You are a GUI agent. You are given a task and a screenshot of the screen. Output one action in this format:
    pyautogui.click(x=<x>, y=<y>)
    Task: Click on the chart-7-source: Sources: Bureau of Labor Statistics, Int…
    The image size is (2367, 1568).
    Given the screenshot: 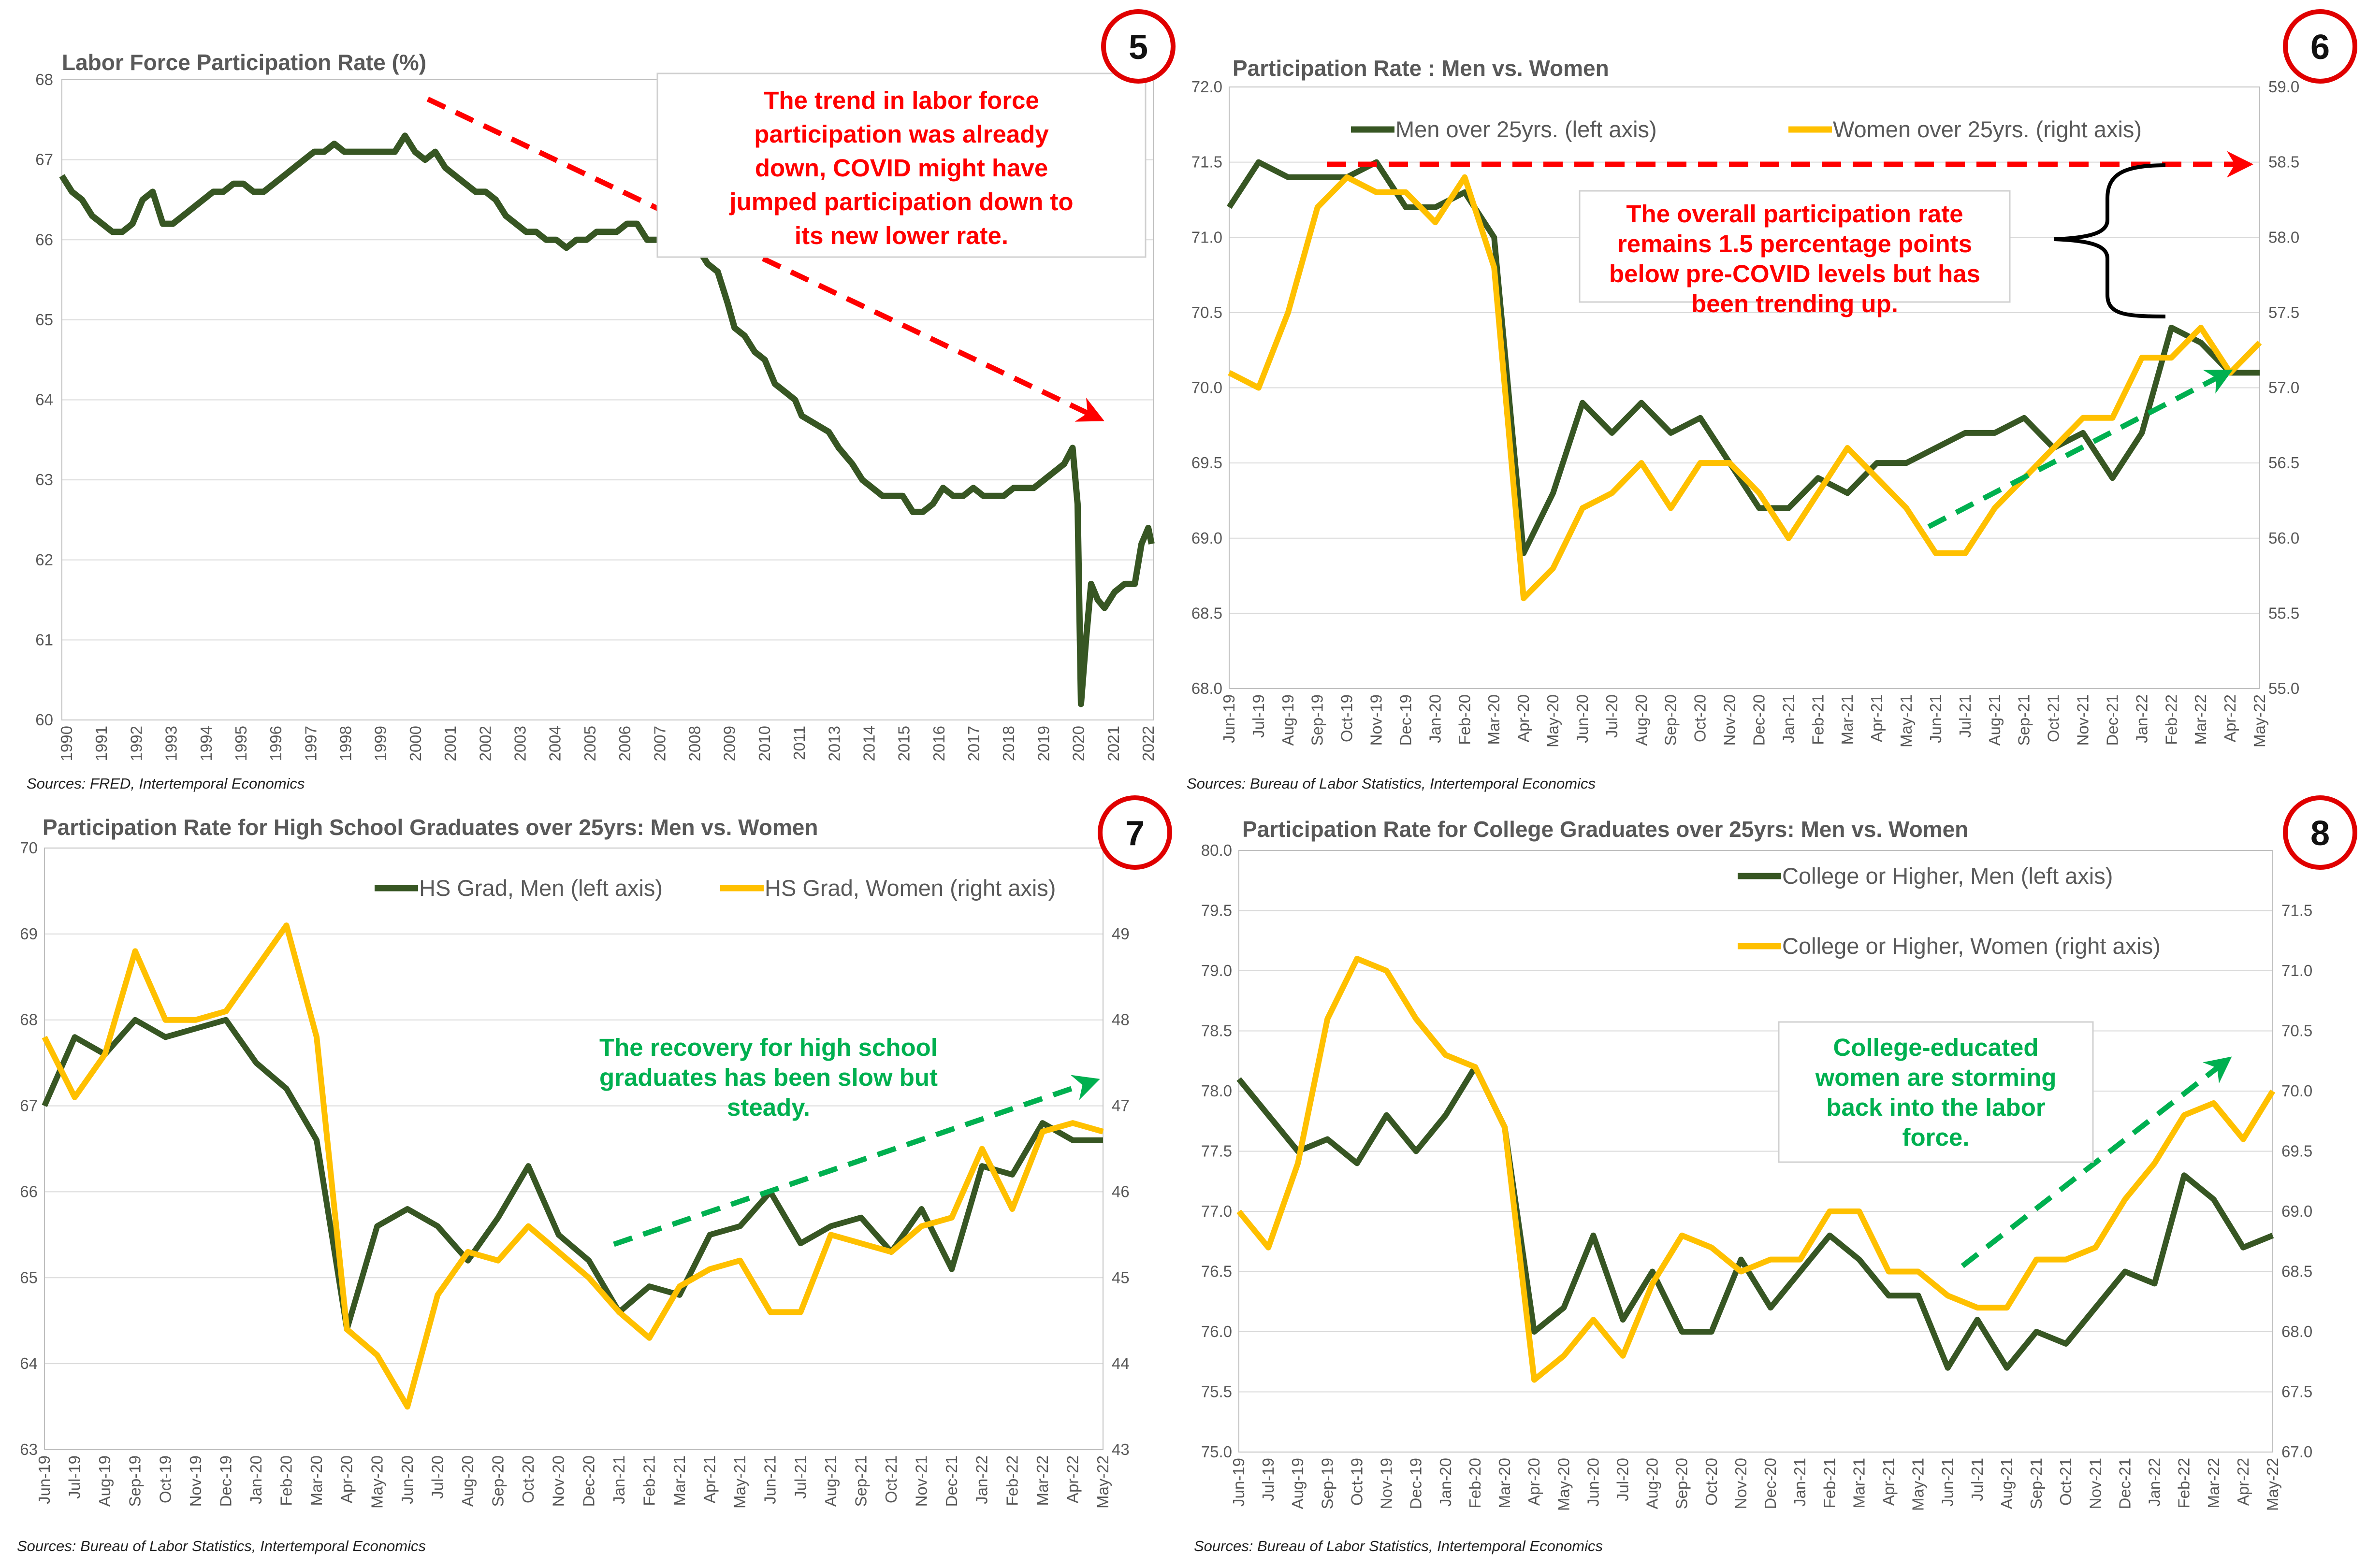 What is the action you would take?
    pyautogui.click(x=221, y=1546)
    